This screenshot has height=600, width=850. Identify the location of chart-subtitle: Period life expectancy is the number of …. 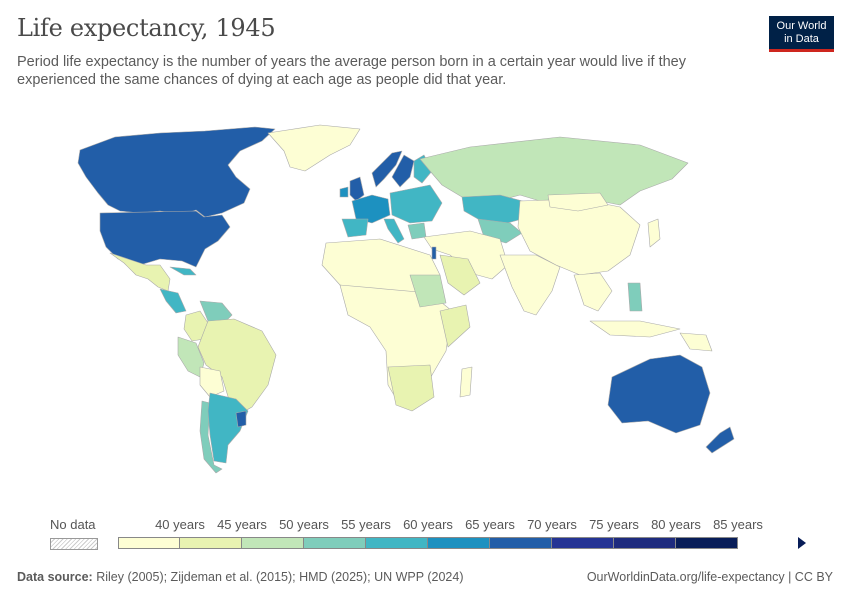
(351, 71).